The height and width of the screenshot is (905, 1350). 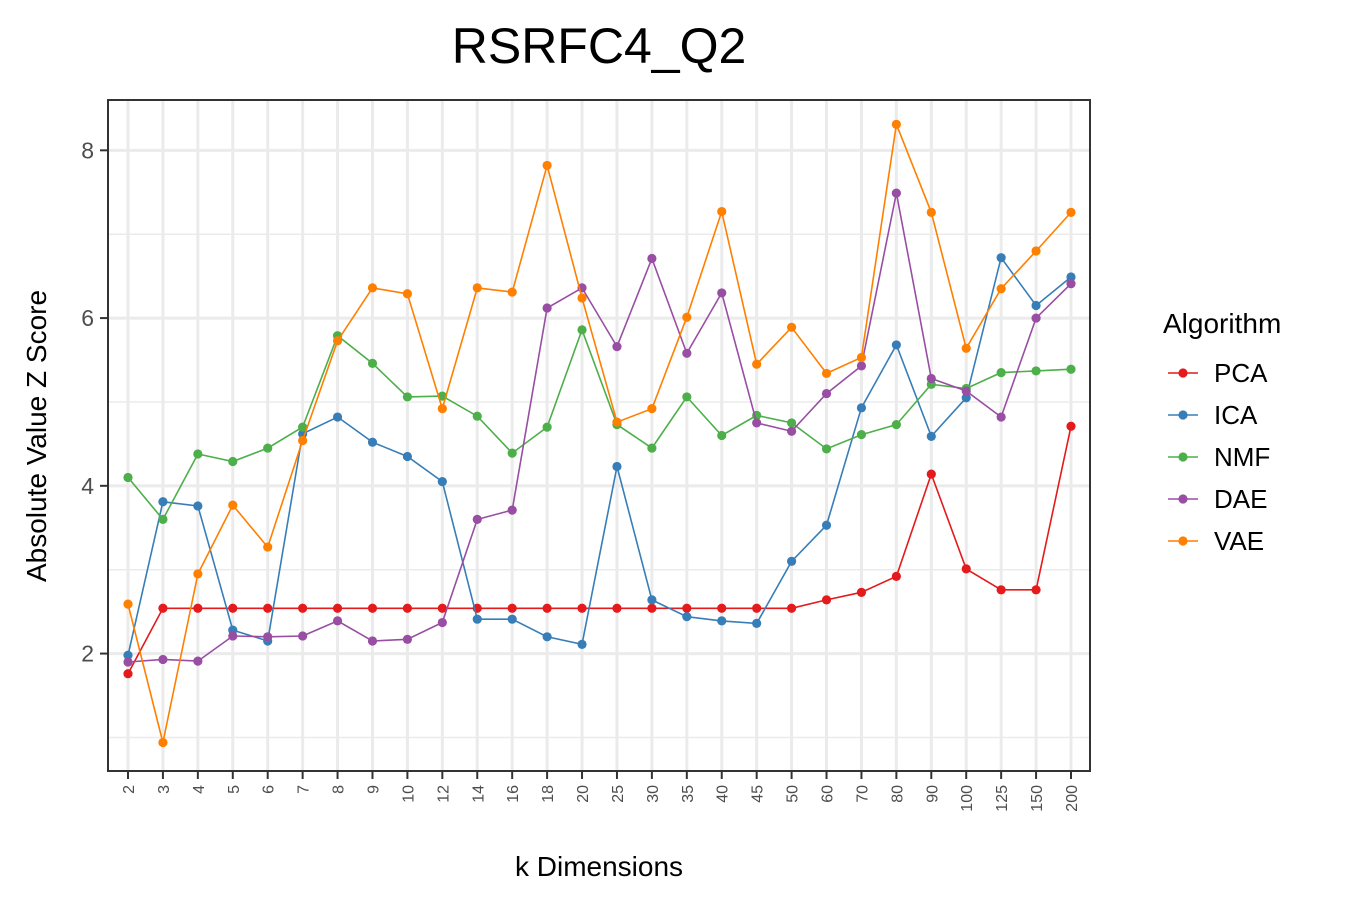 I want to click on legend-key-point-vae, so click(x=1183, y=541).